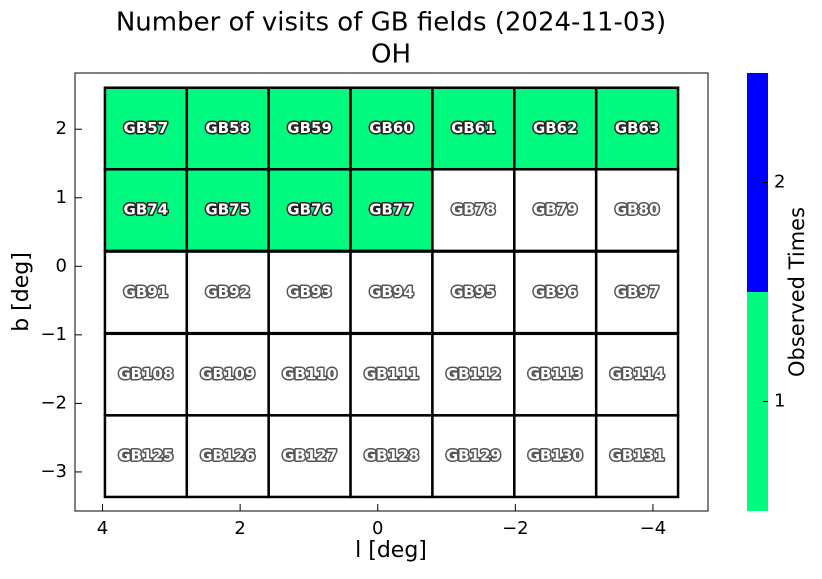 The height and width of the screenshot is (579, 822). I want to click on field-label: GB108, so click(145, 374).